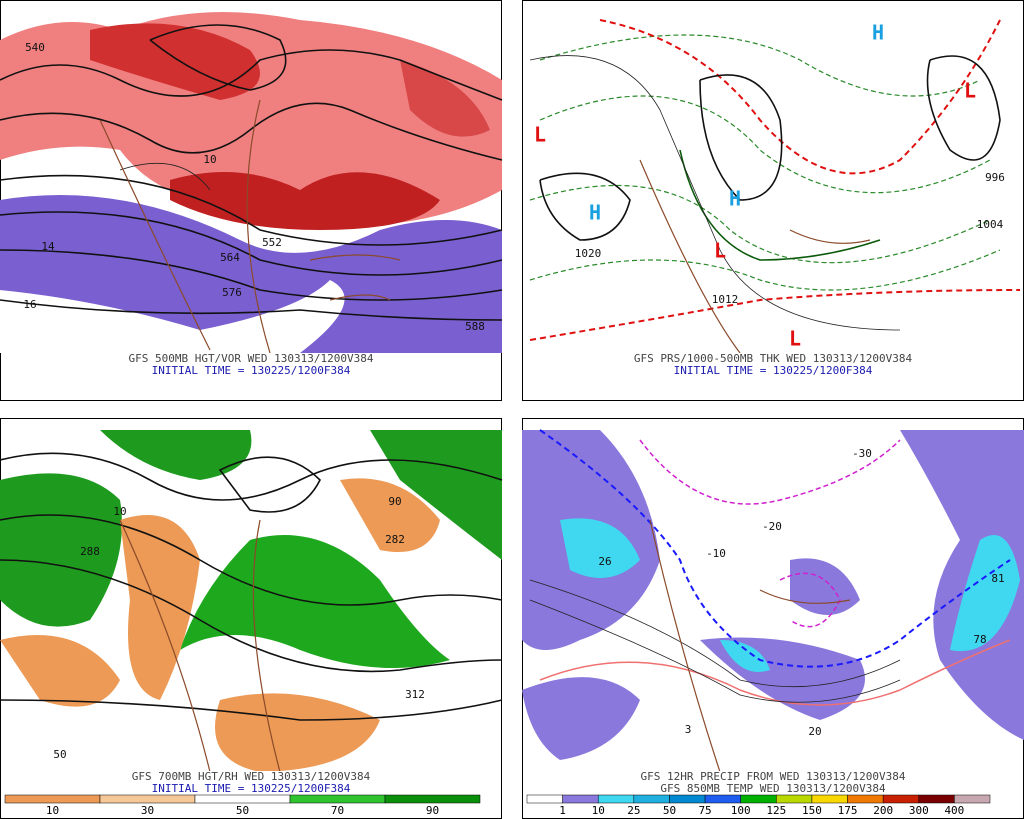 The height and width of the screenshot is (819, 1024). I want to click on map-label: 1004, so click(990, 224).